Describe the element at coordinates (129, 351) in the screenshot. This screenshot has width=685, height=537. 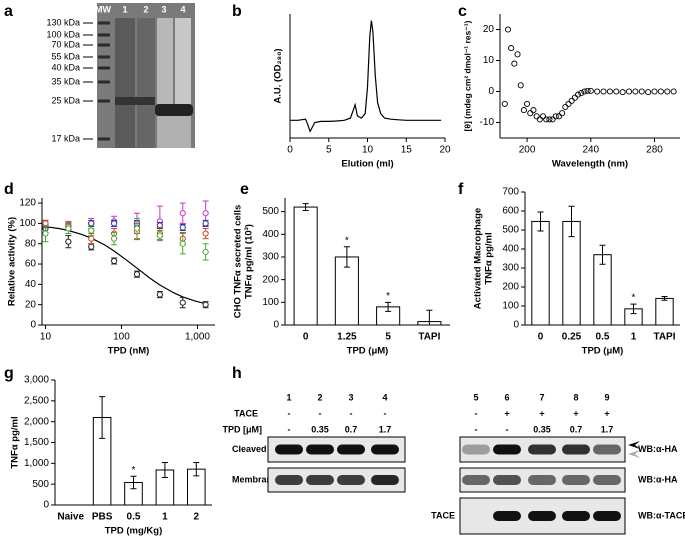
I see `x-axis-label: TPD (nM)` at that location.